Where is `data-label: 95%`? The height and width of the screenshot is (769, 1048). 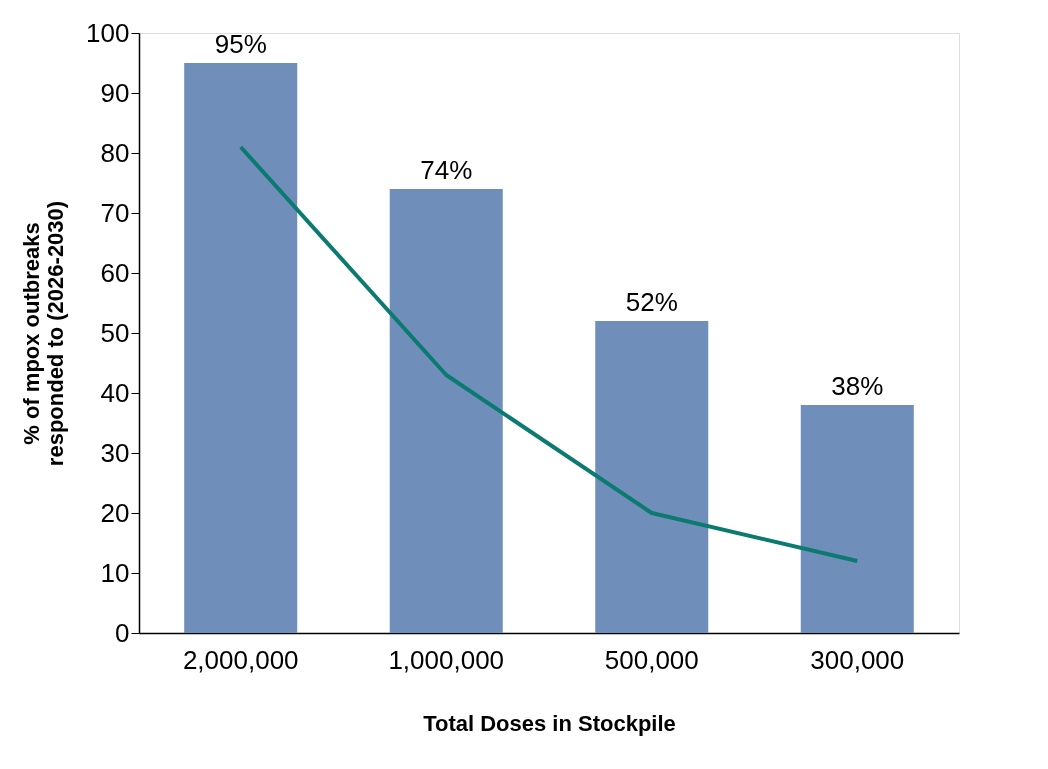 data-label: 95% is located at coordinates (240, 44).